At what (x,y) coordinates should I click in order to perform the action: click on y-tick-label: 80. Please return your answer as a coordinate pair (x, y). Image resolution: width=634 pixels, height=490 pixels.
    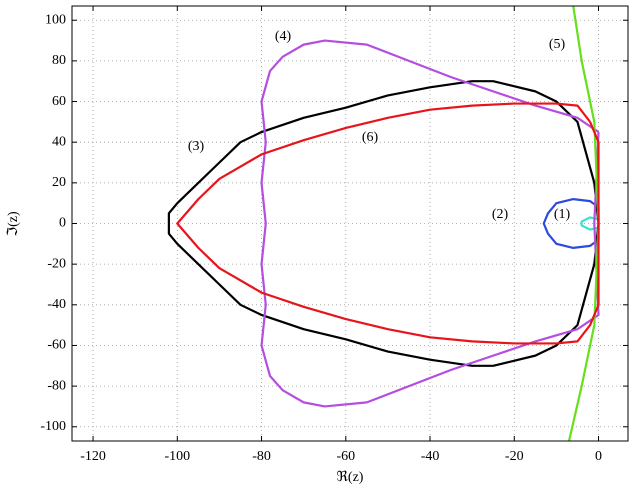
    Looking at the image, I should click on (59, 60).